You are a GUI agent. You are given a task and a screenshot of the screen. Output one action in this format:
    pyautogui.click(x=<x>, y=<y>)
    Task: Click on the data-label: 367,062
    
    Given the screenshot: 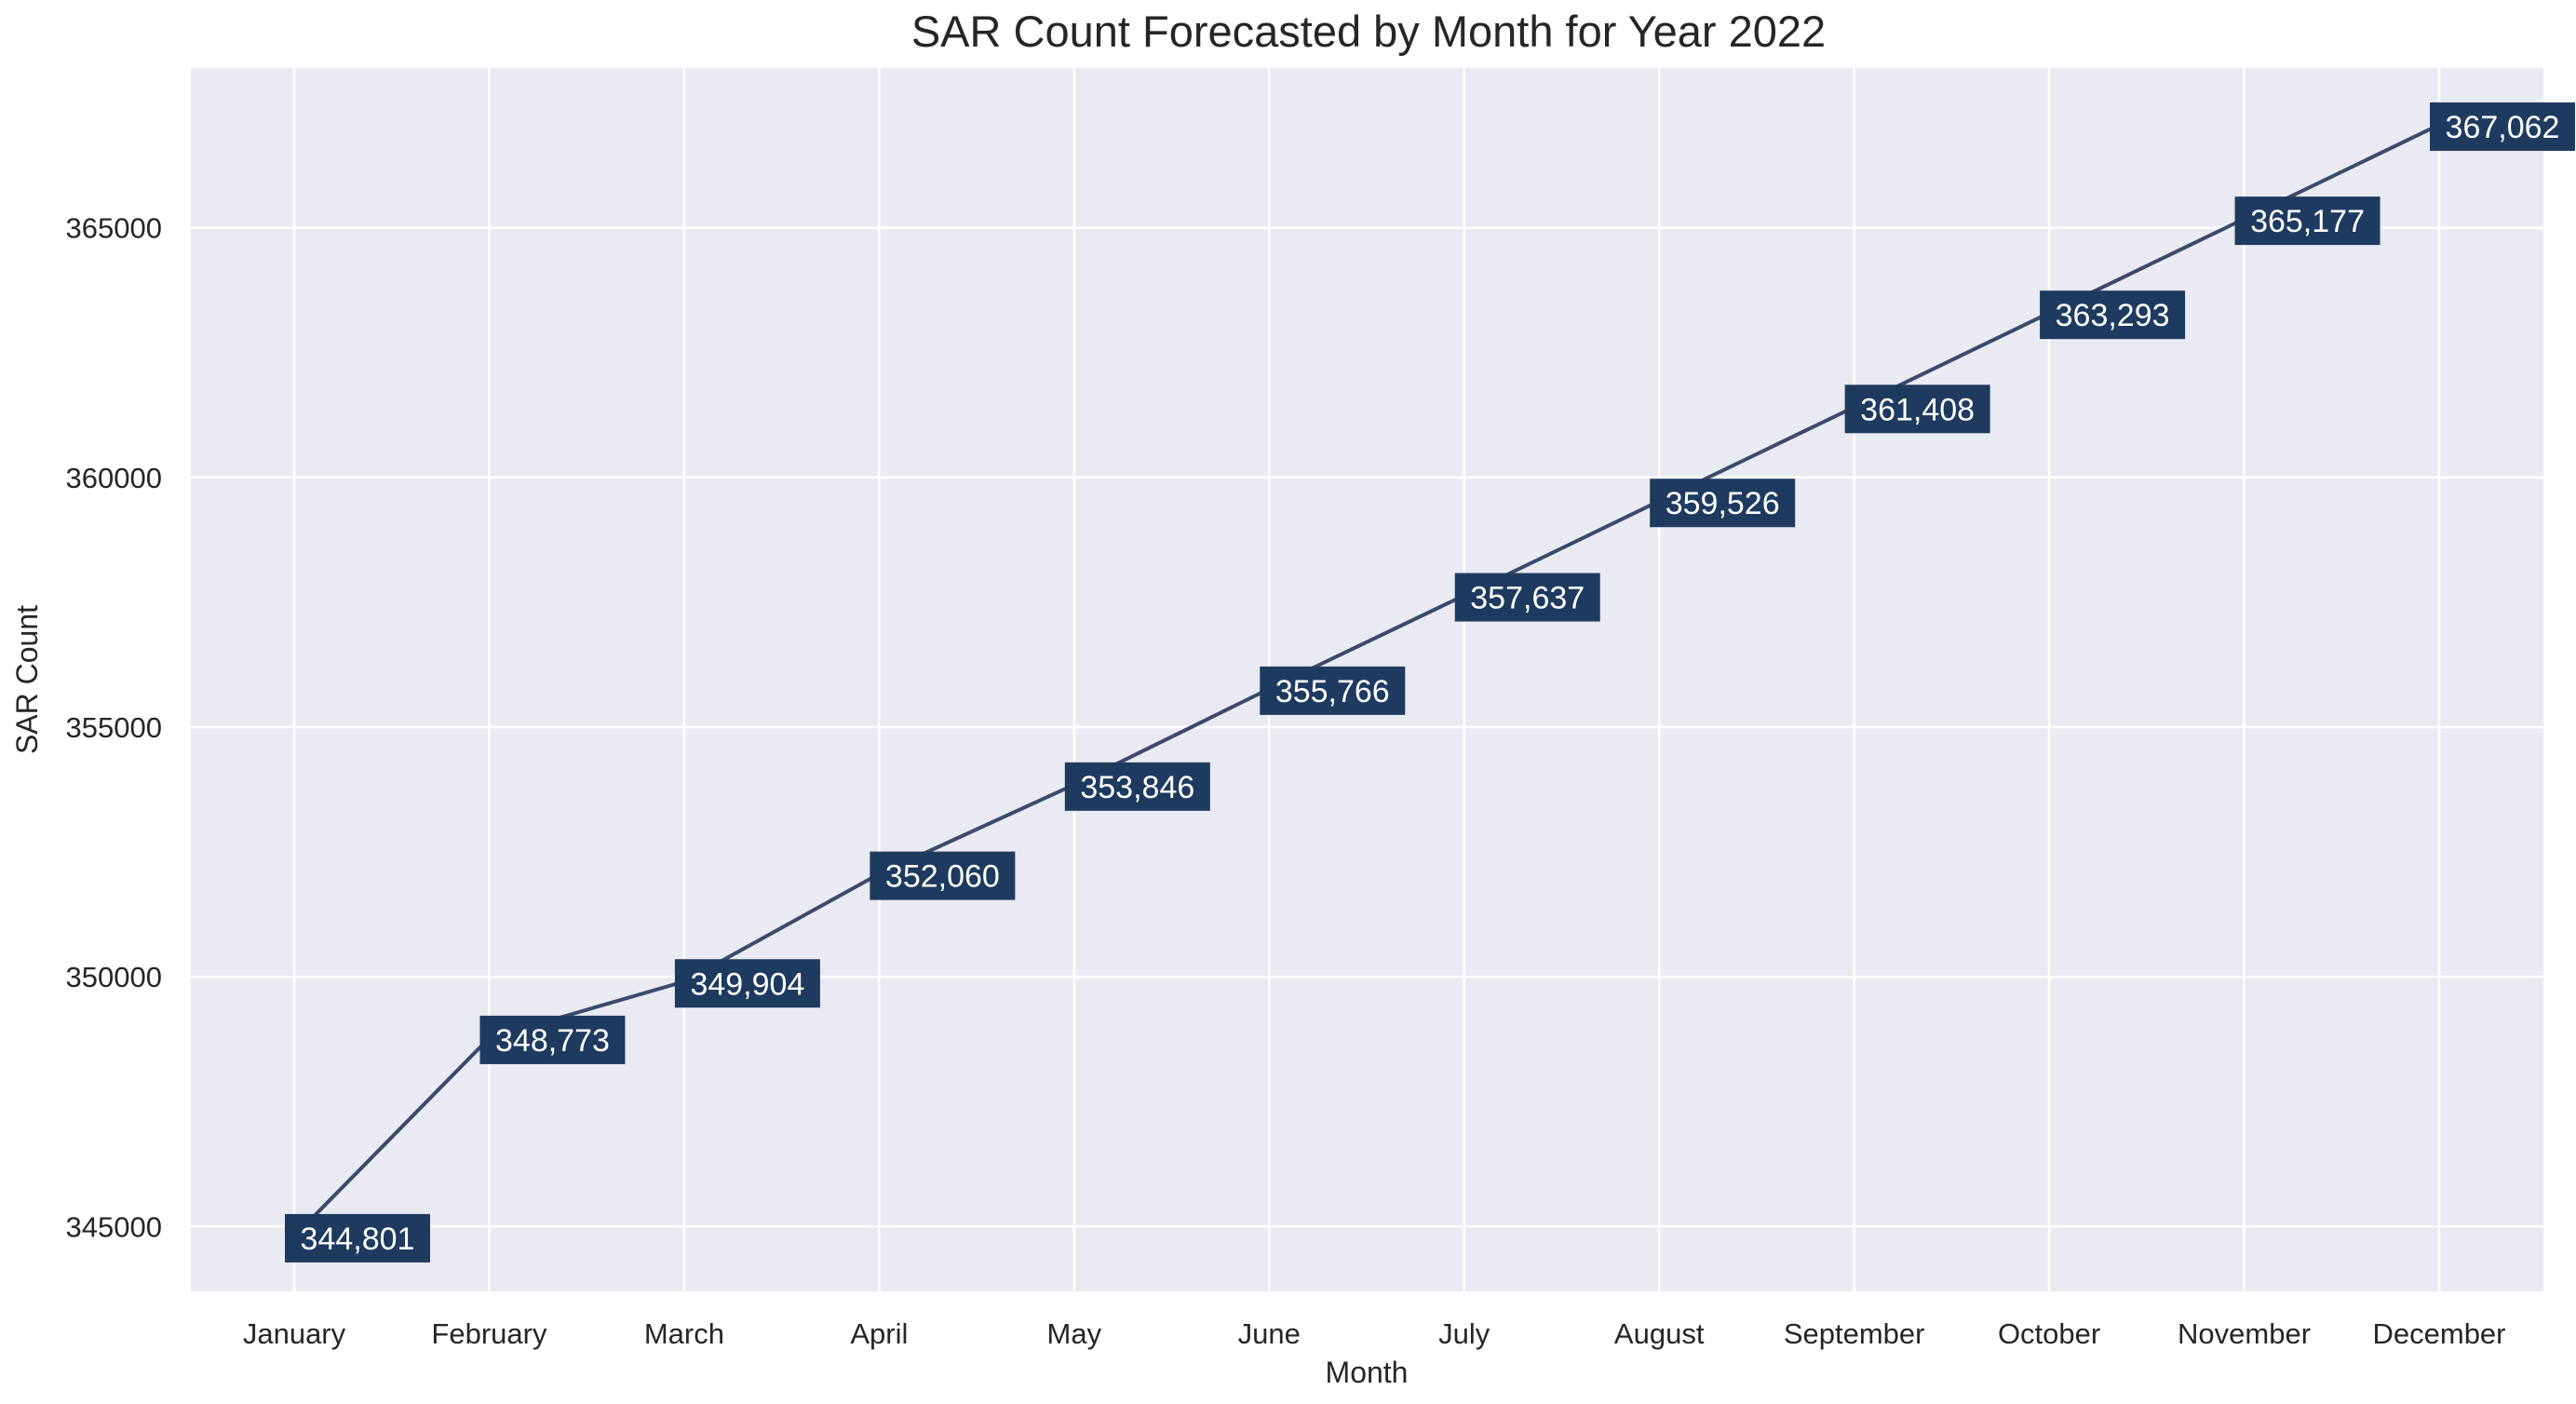 What is the action you would take?
    pyautogui.click(x=2502, y=127)
    